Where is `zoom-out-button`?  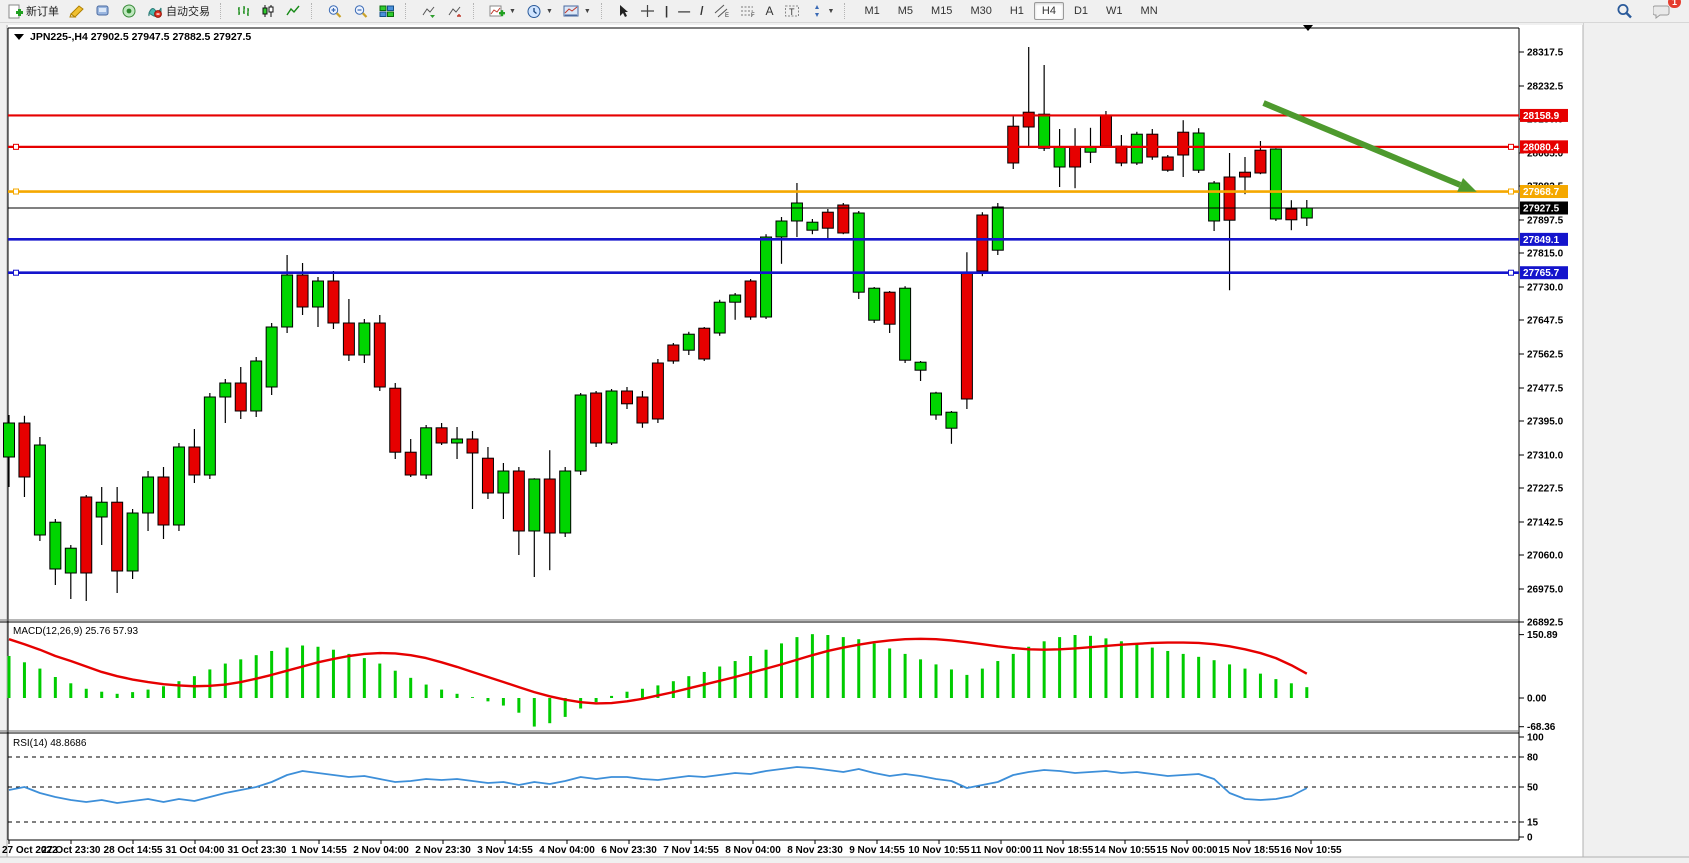 zoom-out-button is located at coordinates (361, 11).